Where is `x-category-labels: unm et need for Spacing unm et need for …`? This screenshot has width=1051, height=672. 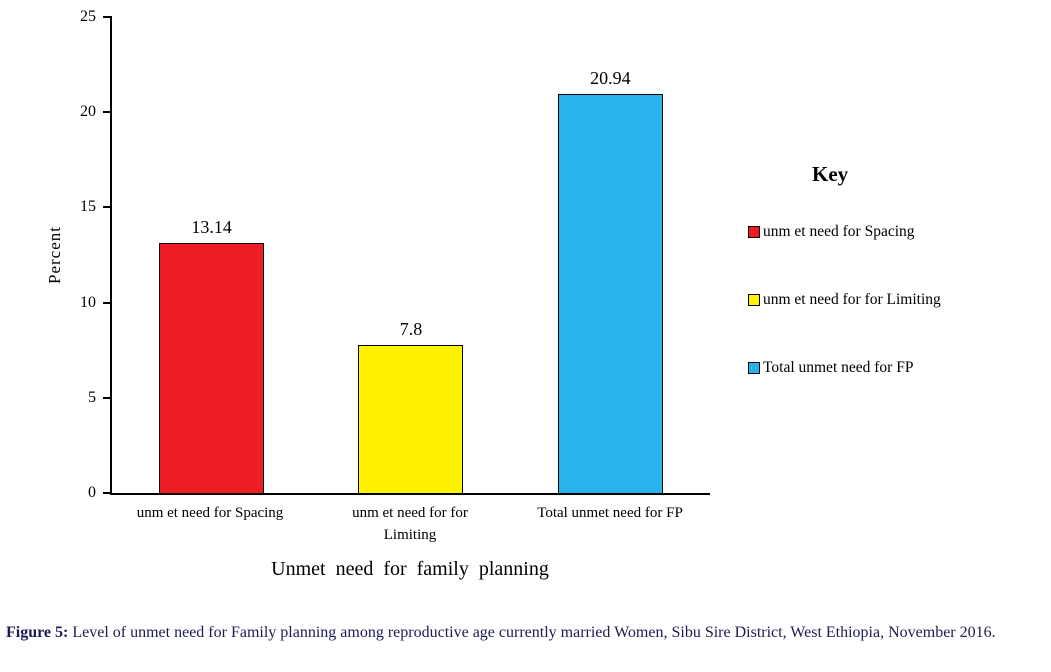 x-category-labels: unm et need for Spacing unm et need for … is located at coordinates (410, 525).